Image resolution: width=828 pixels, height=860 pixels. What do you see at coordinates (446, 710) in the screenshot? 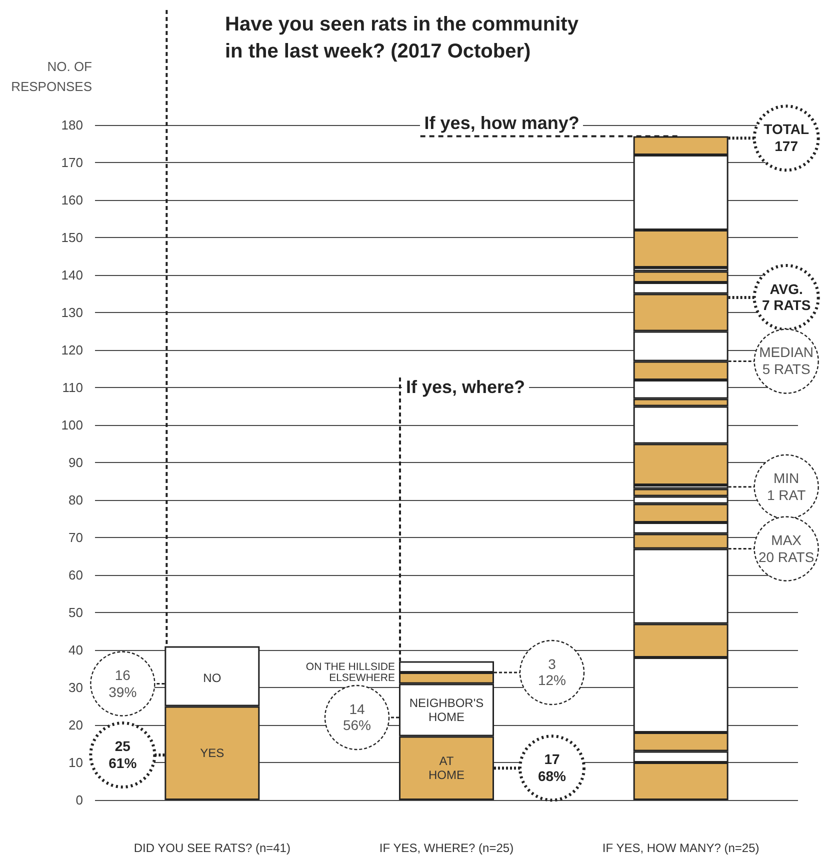
I see `annotation: NEIGHBOR'S HOME` at bounding box center [446, 710].